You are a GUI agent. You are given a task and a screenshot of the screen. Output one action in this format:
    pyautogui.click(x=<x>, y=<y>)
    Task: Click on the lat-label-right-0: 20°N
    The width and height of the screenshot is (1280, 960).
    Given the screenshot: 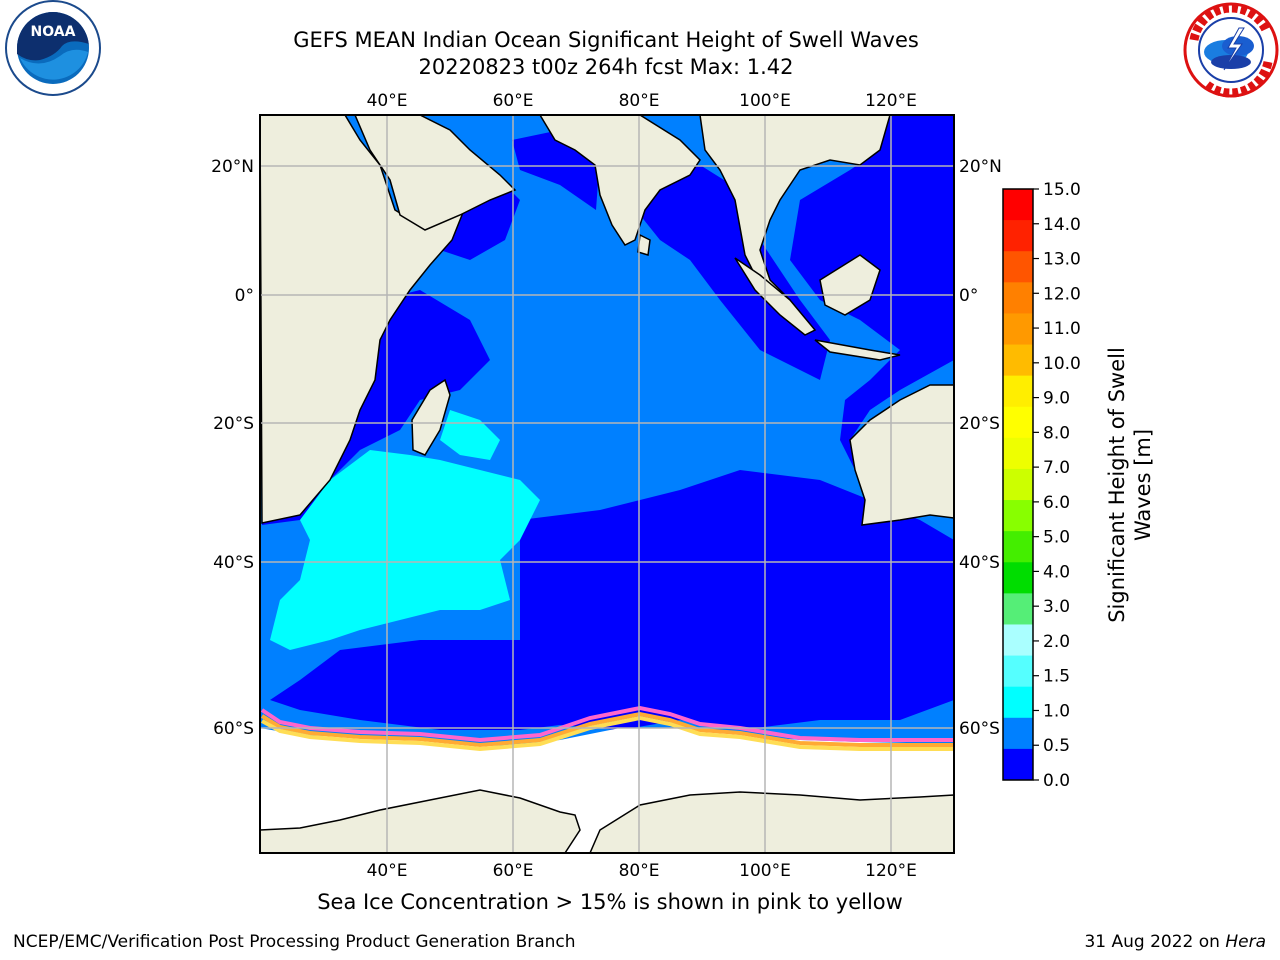 What is the action you would take?
    pyautogui.click(x=980, y=167)
    